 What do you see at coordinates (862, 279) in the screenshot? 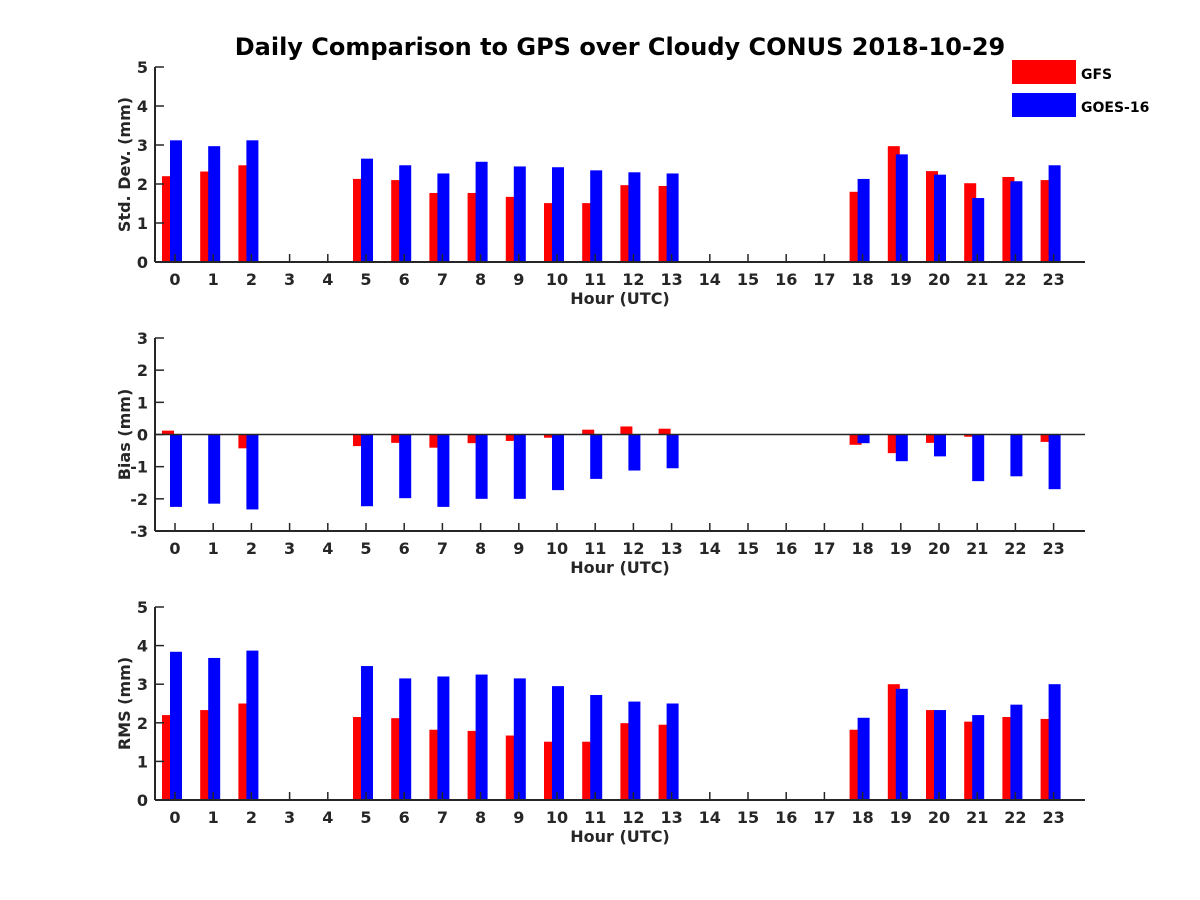
I see `p0-x-tick-label-18: 18` at bounding box center [862, 279].